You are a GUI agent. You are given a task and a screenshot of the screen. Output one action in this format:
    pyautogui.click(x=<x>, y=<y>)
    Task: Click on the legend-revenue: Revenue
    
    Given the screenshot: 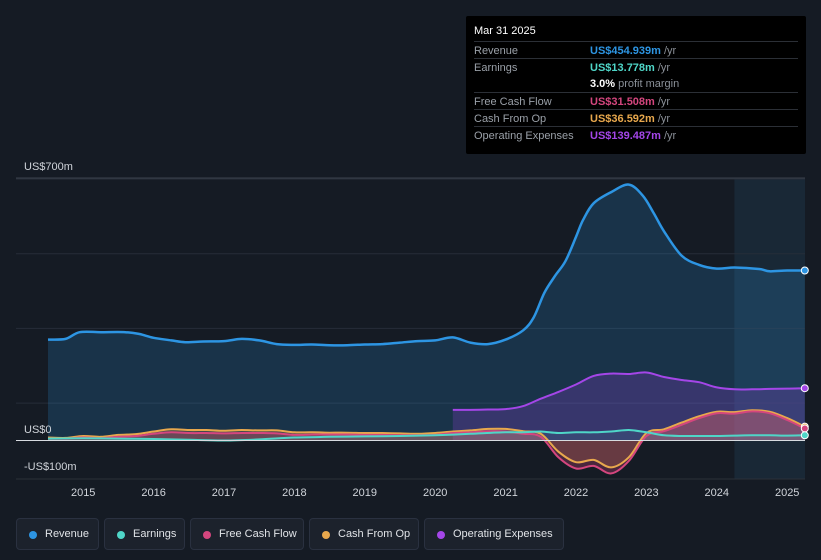 What is the action you would take?
    pyautogui.click(x=57, y=534)
    